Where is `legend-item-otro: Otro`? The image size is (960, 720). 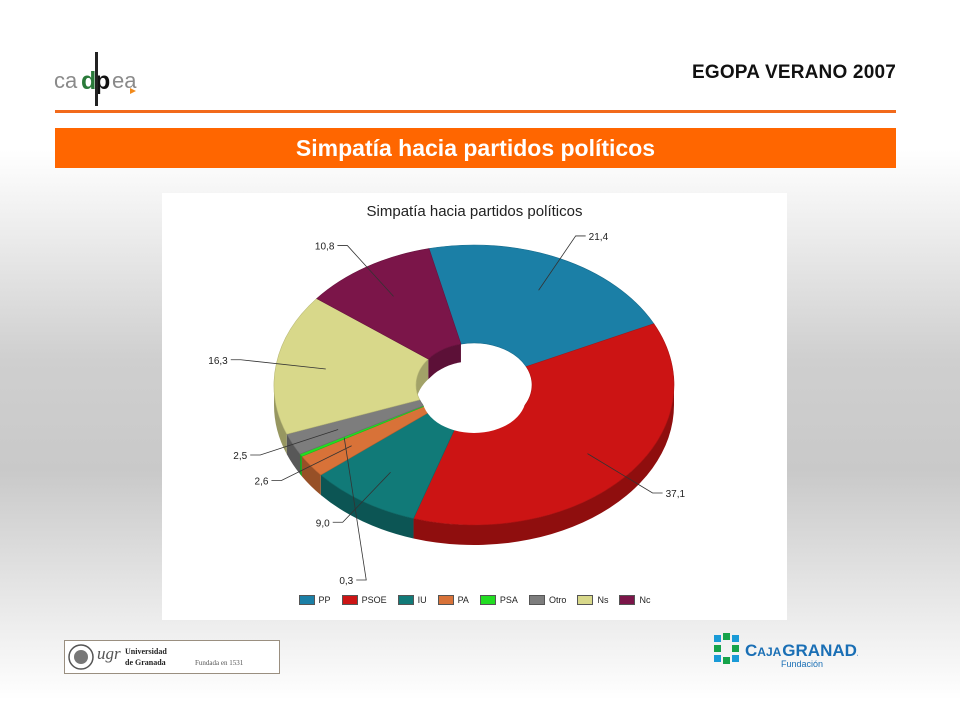 legend-item-otro: Otro is located at coordinates (547, 600).